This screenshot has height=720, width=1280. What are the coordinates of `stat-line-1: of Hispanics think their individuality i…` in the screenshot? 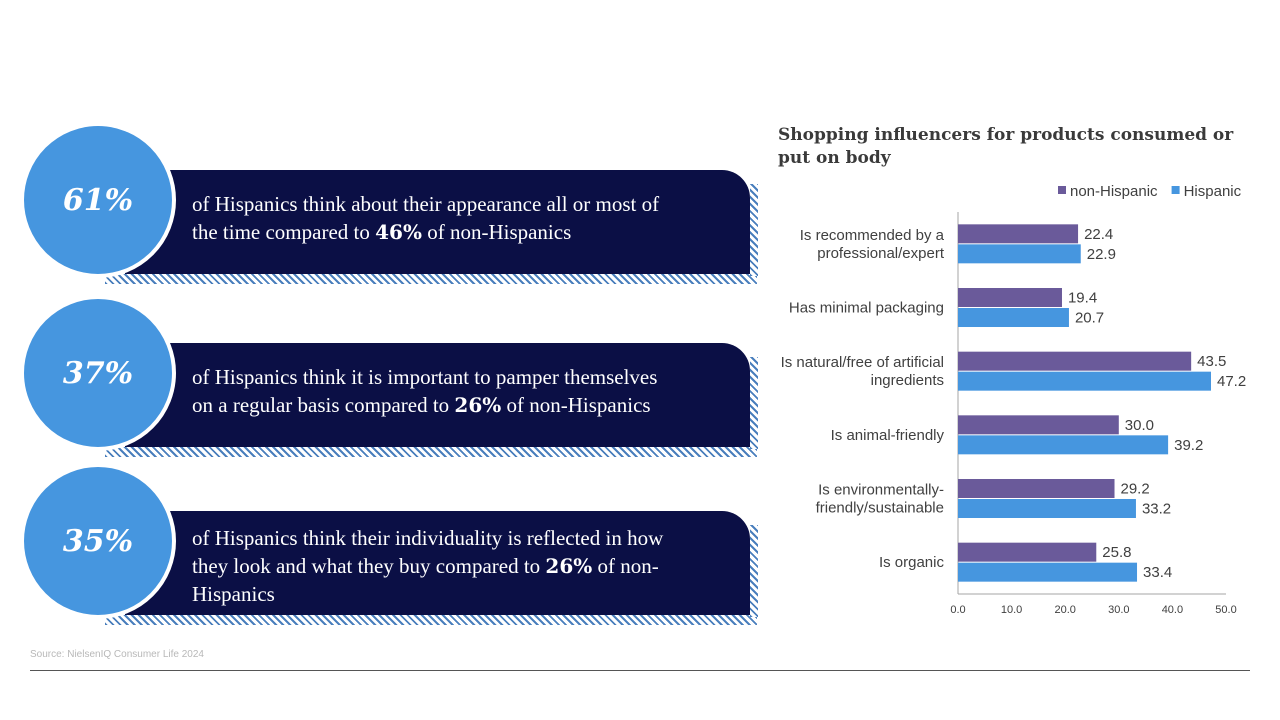 It's located at (428, 538).